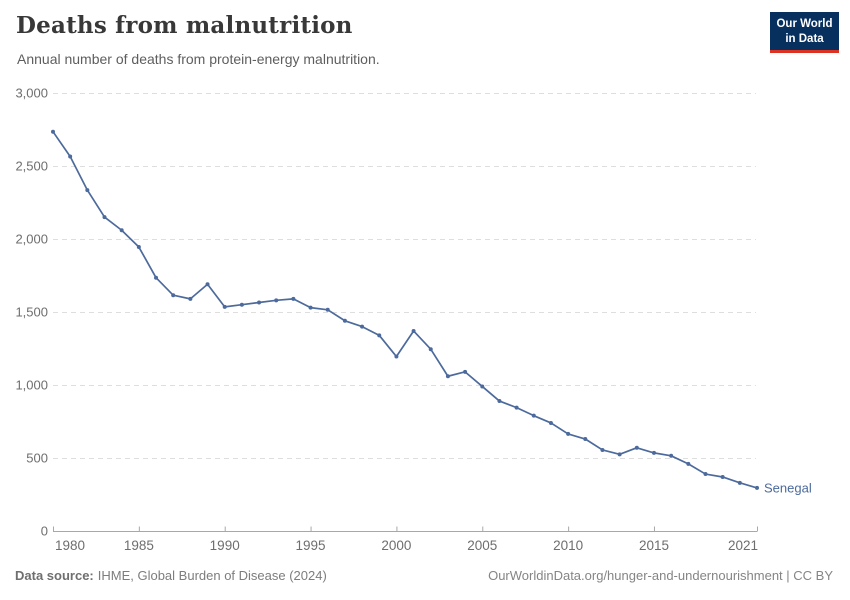 The image size is (850, 600). What do you see at coordinates (31, 385) in the screenshot?
I see `y-axis-tick-label: 1,000` at bounding box center [31, 385].